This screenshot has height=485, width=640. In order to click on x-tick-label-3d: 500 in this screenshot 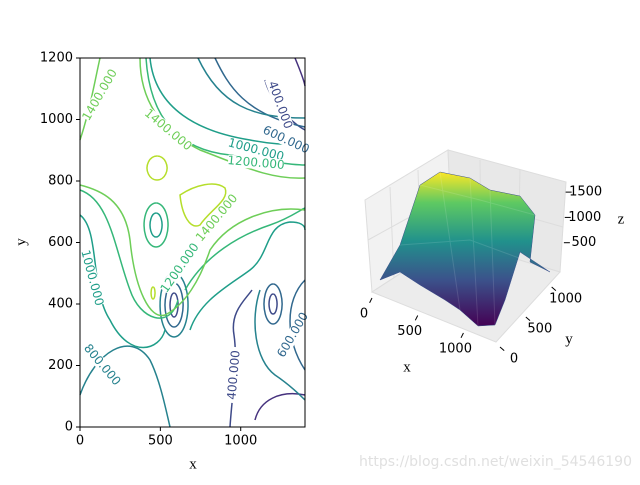, I will do `click(409, 331)`.